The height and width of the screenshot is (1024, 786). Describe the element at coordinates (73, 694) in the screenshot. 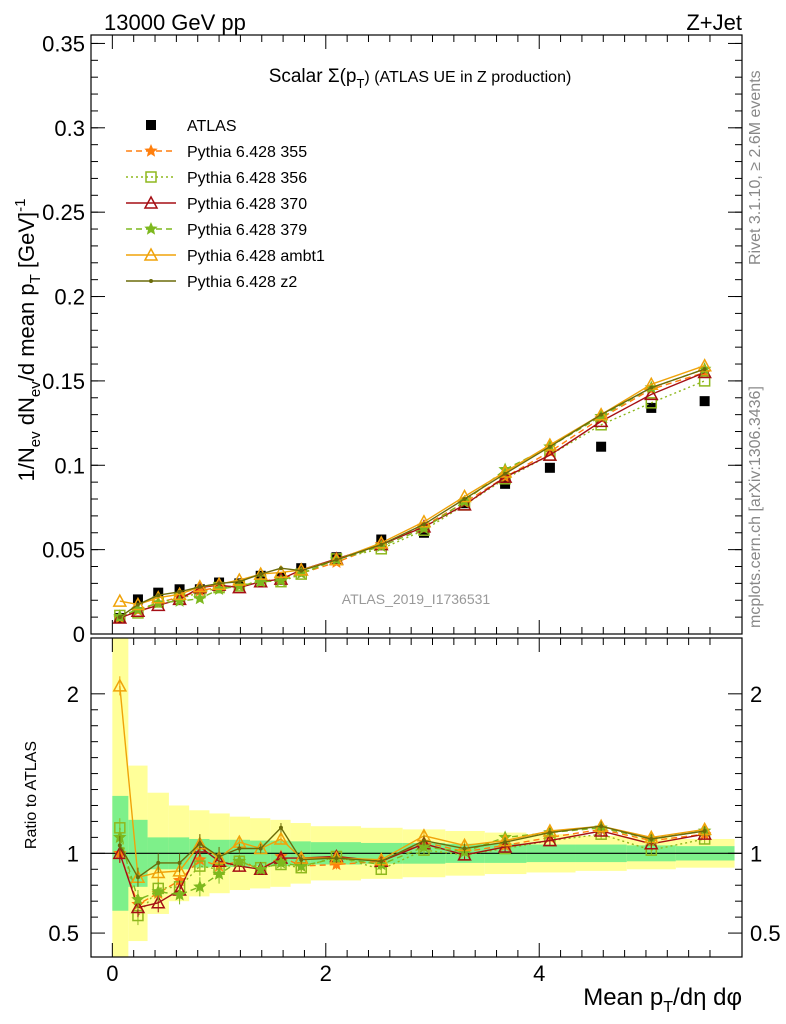

I see `ratio-ytick-label: 2` at that location.